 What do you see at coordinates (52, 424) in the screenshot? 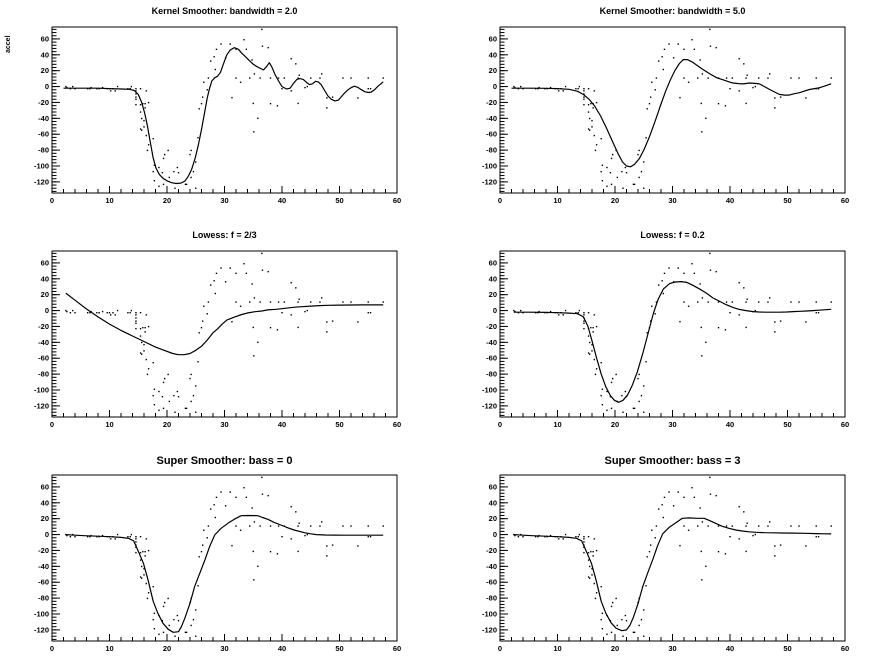
I see `x-tick-label: 0` at bounding box center [52, 424].